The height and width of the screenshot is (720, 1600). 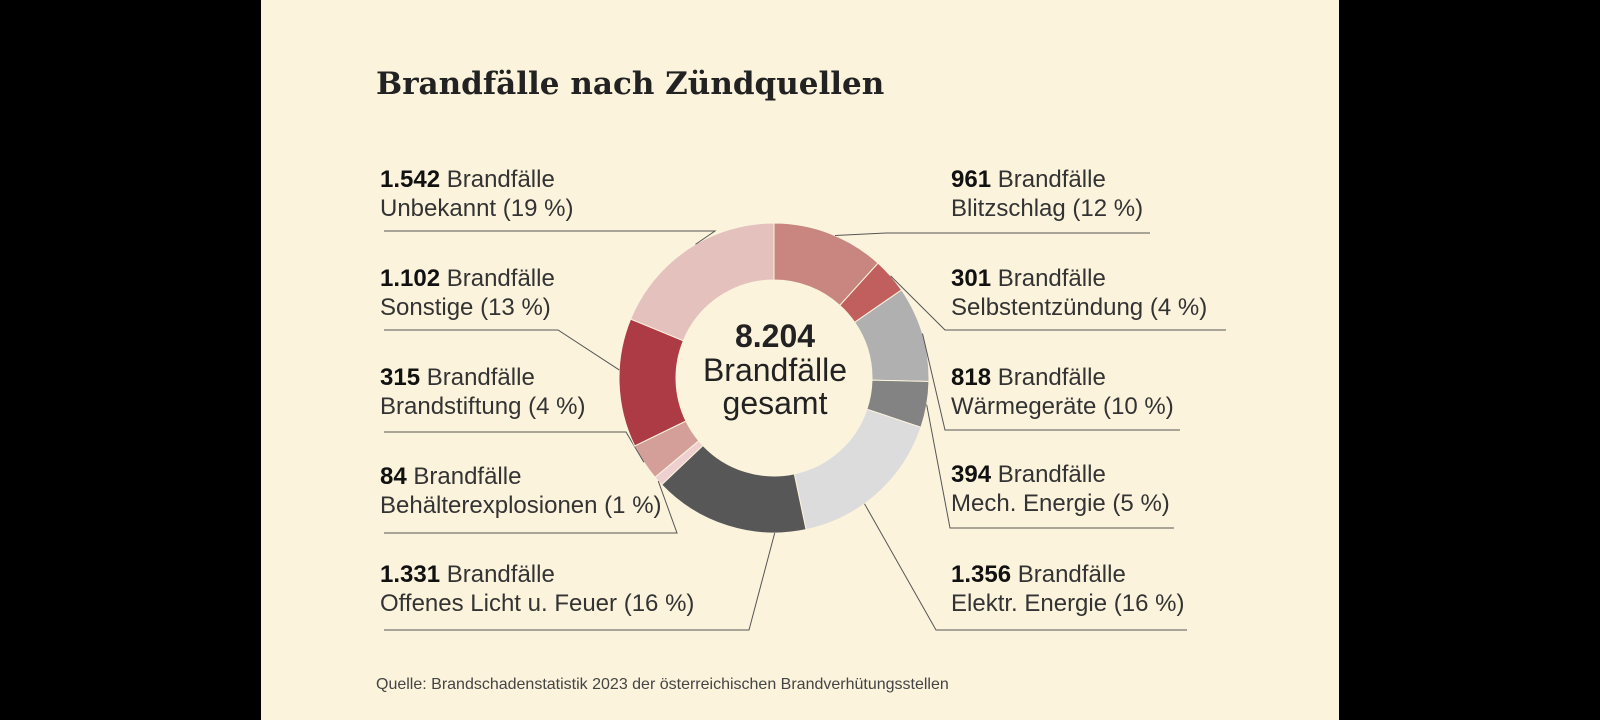 What do you see at coordinates (971, 474) in the screenshot?
I see `count-mech-energie: 394` at bounding box center [971, 474].